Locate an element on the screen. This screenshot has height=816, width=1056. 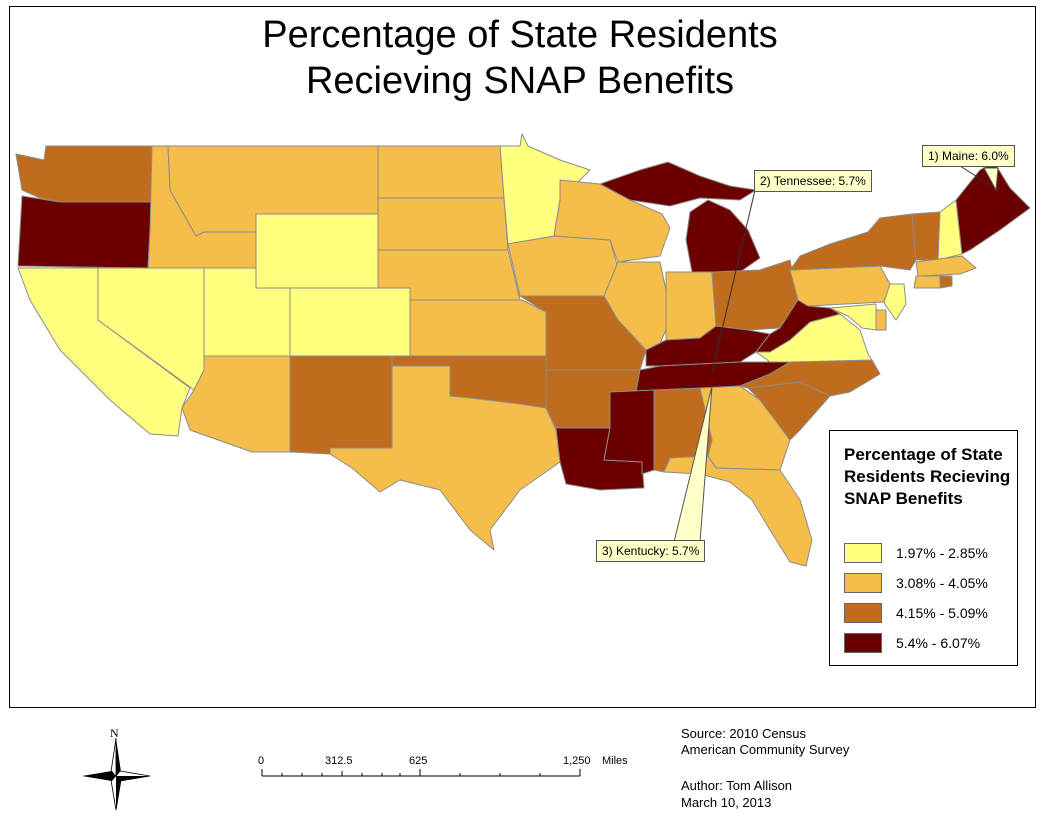
callout-tennessee: 2) Tennessee: 5.7% is located at coordinates (813, 181).